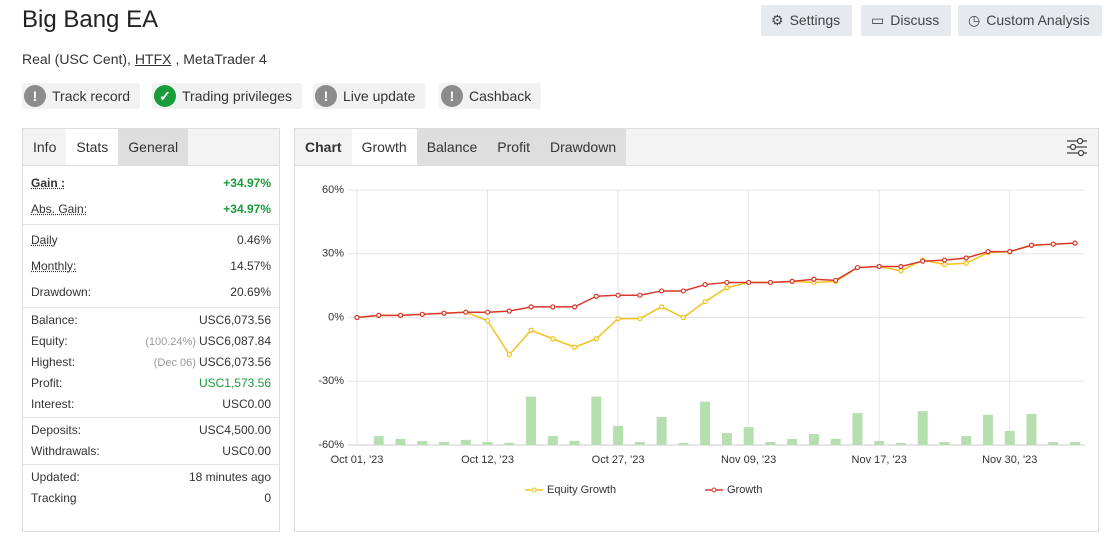 Image resolution: width=1106 pixels, height=541 pixels. I want to click on header-button: ⚙ Settings, so click(807, 20).